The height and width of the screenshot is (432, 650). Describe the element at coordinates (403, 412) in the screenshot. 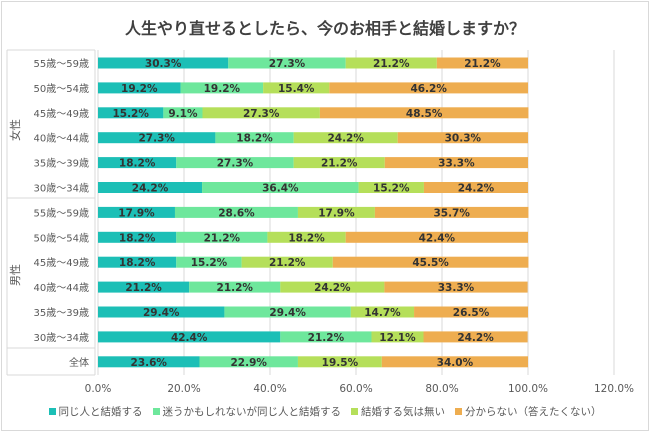

I see `legend-label: 結婚する気は無い` at that location.